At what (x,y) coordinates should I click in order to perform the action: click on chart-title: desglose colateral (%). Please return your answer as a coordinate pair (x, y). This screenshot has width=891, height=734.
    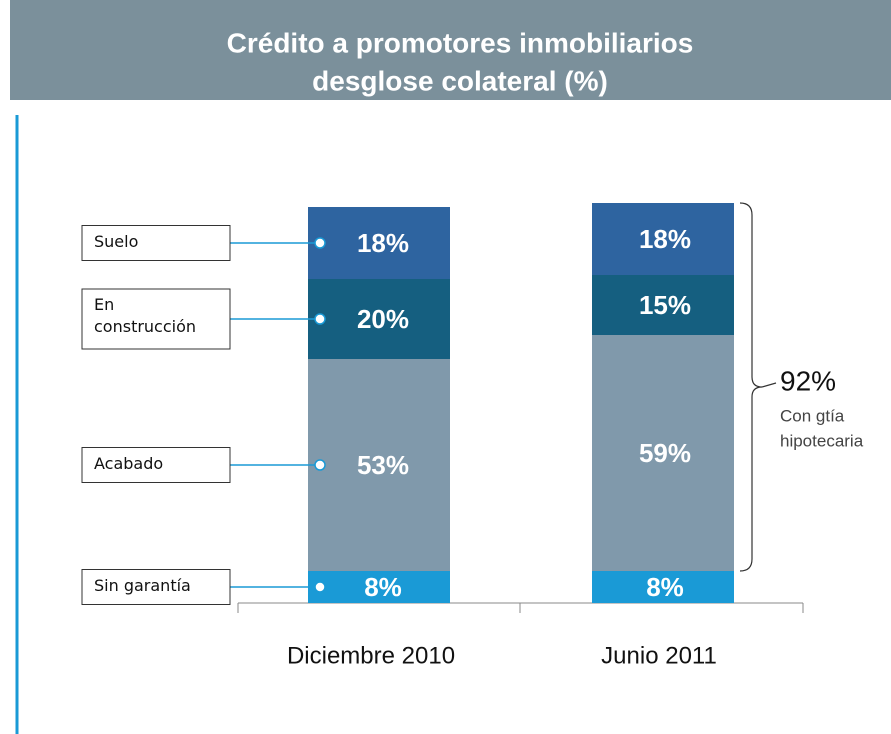
    Looking at the image, I should click on (460, 80).